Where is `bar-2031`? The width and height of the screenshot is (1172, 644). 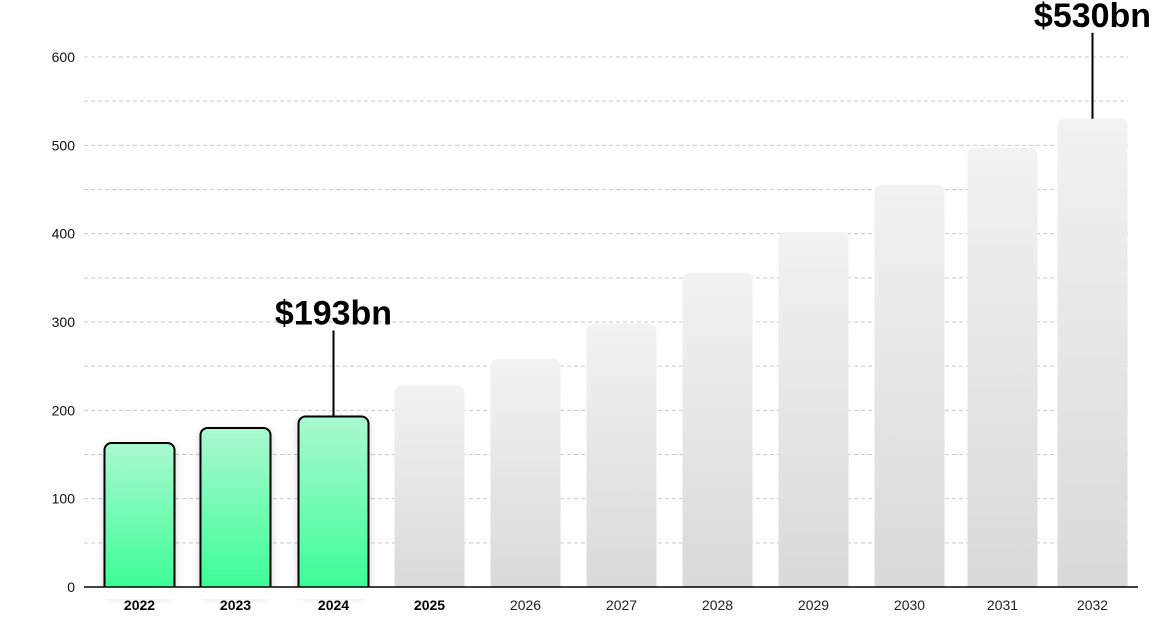 bar-2031 is located at coordinates (1002, 370).